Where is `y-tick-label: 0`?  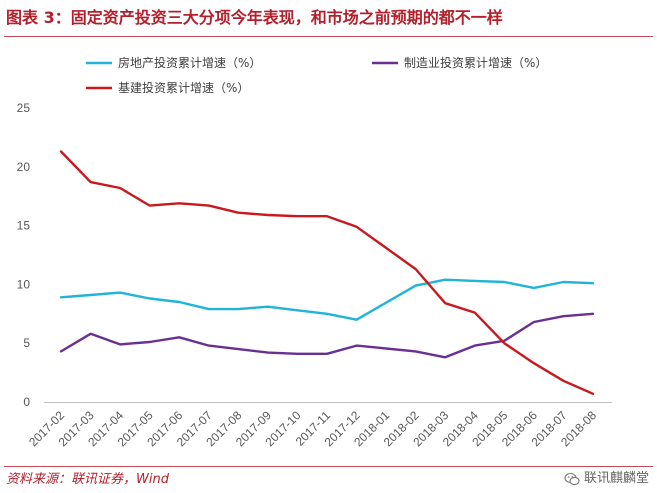
y-tick-label: 0 is located at coordinates (26, 402).